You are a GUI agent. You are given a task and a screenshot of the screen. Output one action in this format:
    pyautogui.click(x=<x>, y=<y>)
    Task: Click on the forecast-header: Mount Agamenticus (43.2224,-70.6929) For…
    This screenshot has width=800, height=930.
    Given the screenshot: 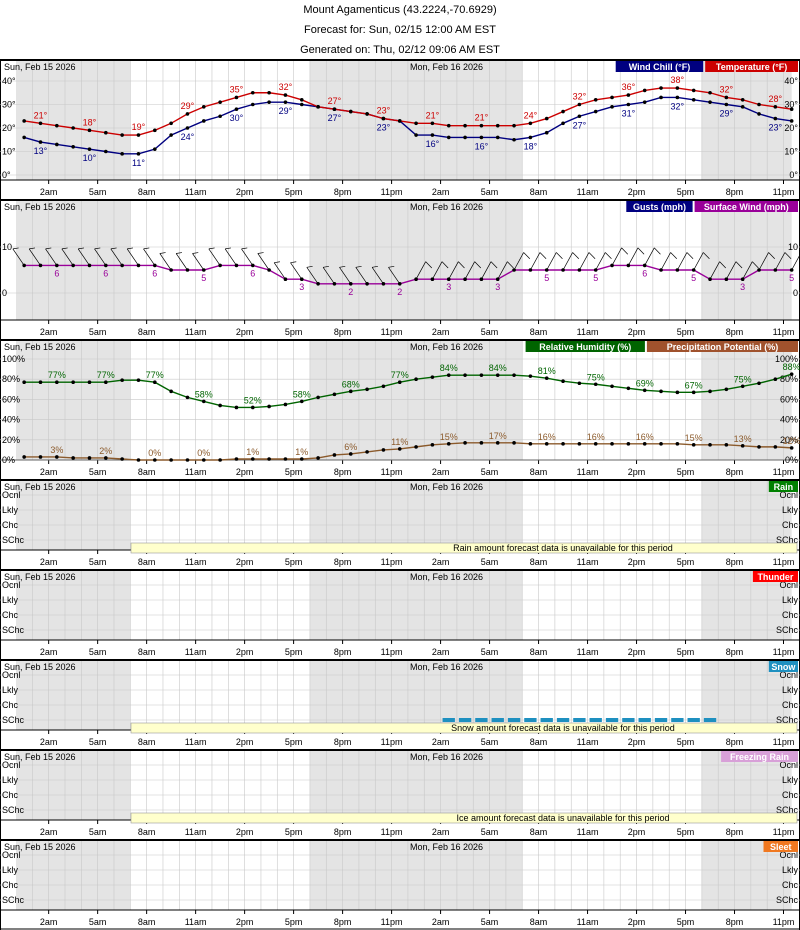 What is the action you would take?
    pyautogui.click(x=400, y=30)
    